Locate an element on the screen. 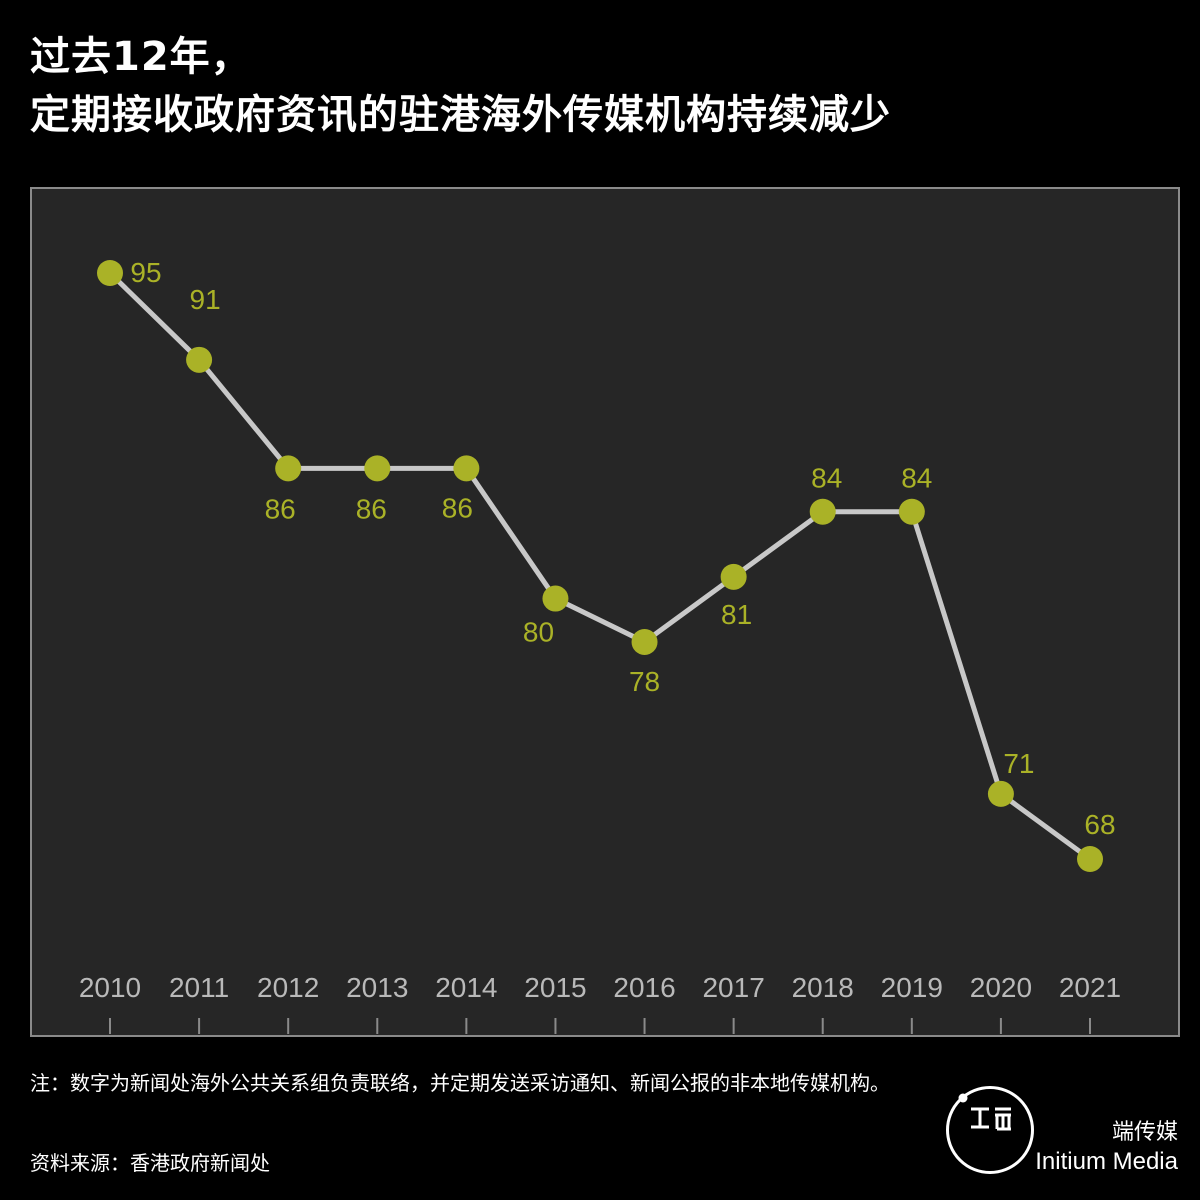 The width and height of the screenshot is (1200, 1200). chart-title: 过去12年， 定期接收政府资讯的驻港海外传媒机构持续减少 is located at coordinates (460, 86).